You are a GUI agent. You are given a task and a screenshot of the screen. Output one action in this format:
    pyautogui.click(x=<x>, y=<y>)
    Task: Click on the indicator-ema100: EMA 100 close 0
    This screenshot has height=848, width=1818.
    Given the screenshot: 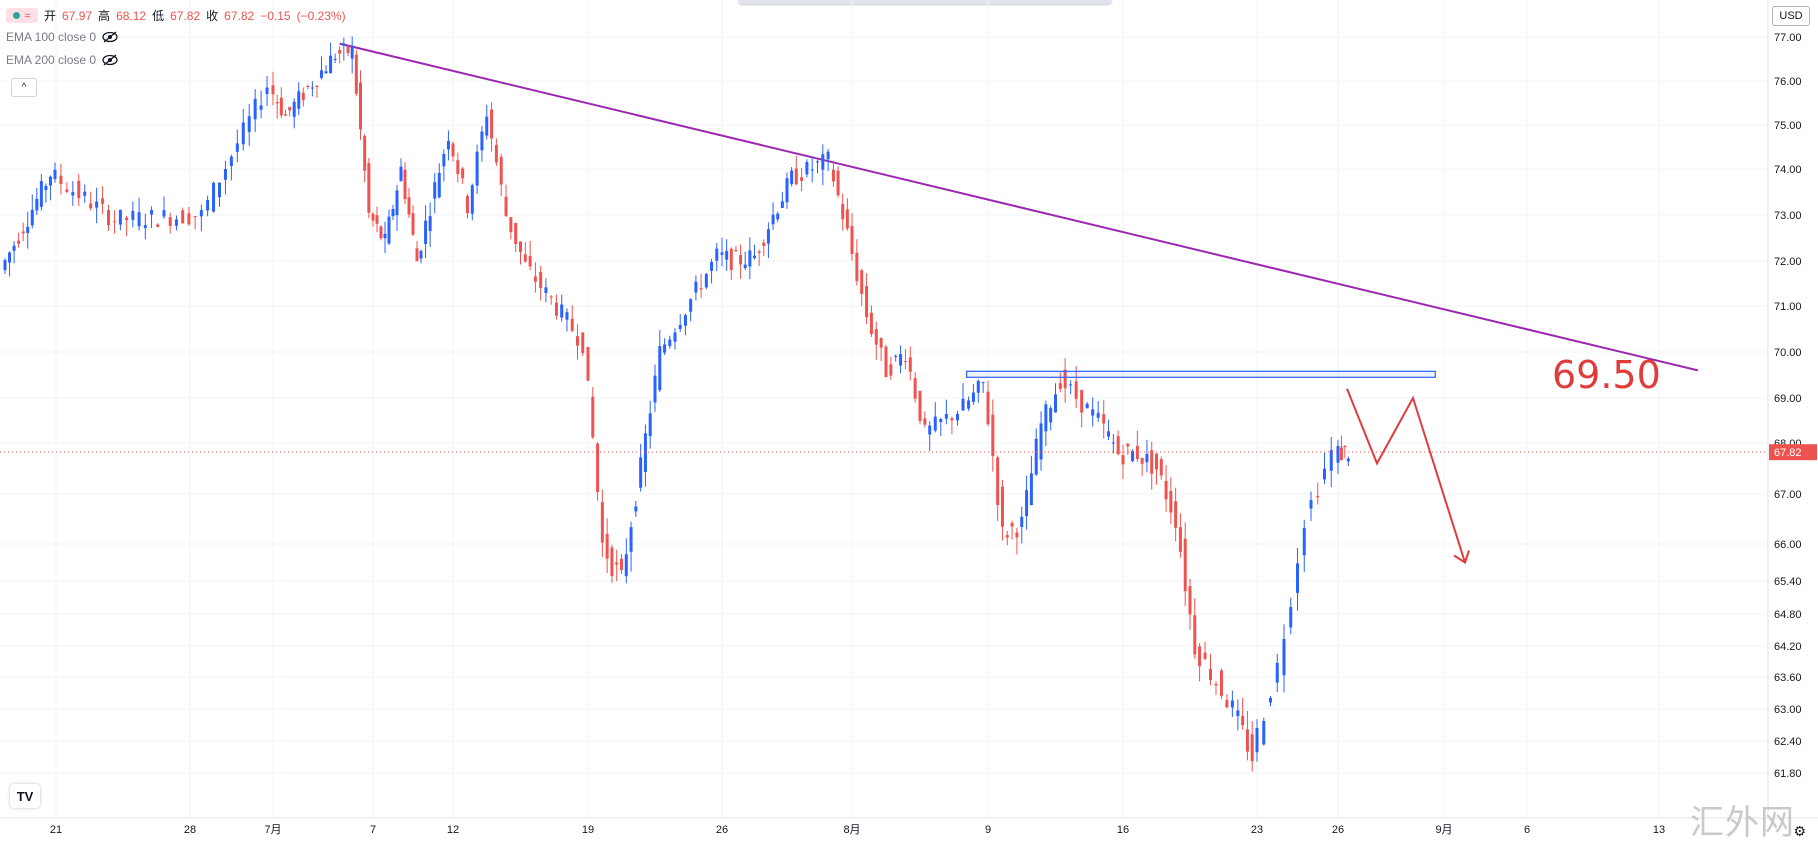 What is the action you would take?
    pyautogui.click(x=62, y=37)
    